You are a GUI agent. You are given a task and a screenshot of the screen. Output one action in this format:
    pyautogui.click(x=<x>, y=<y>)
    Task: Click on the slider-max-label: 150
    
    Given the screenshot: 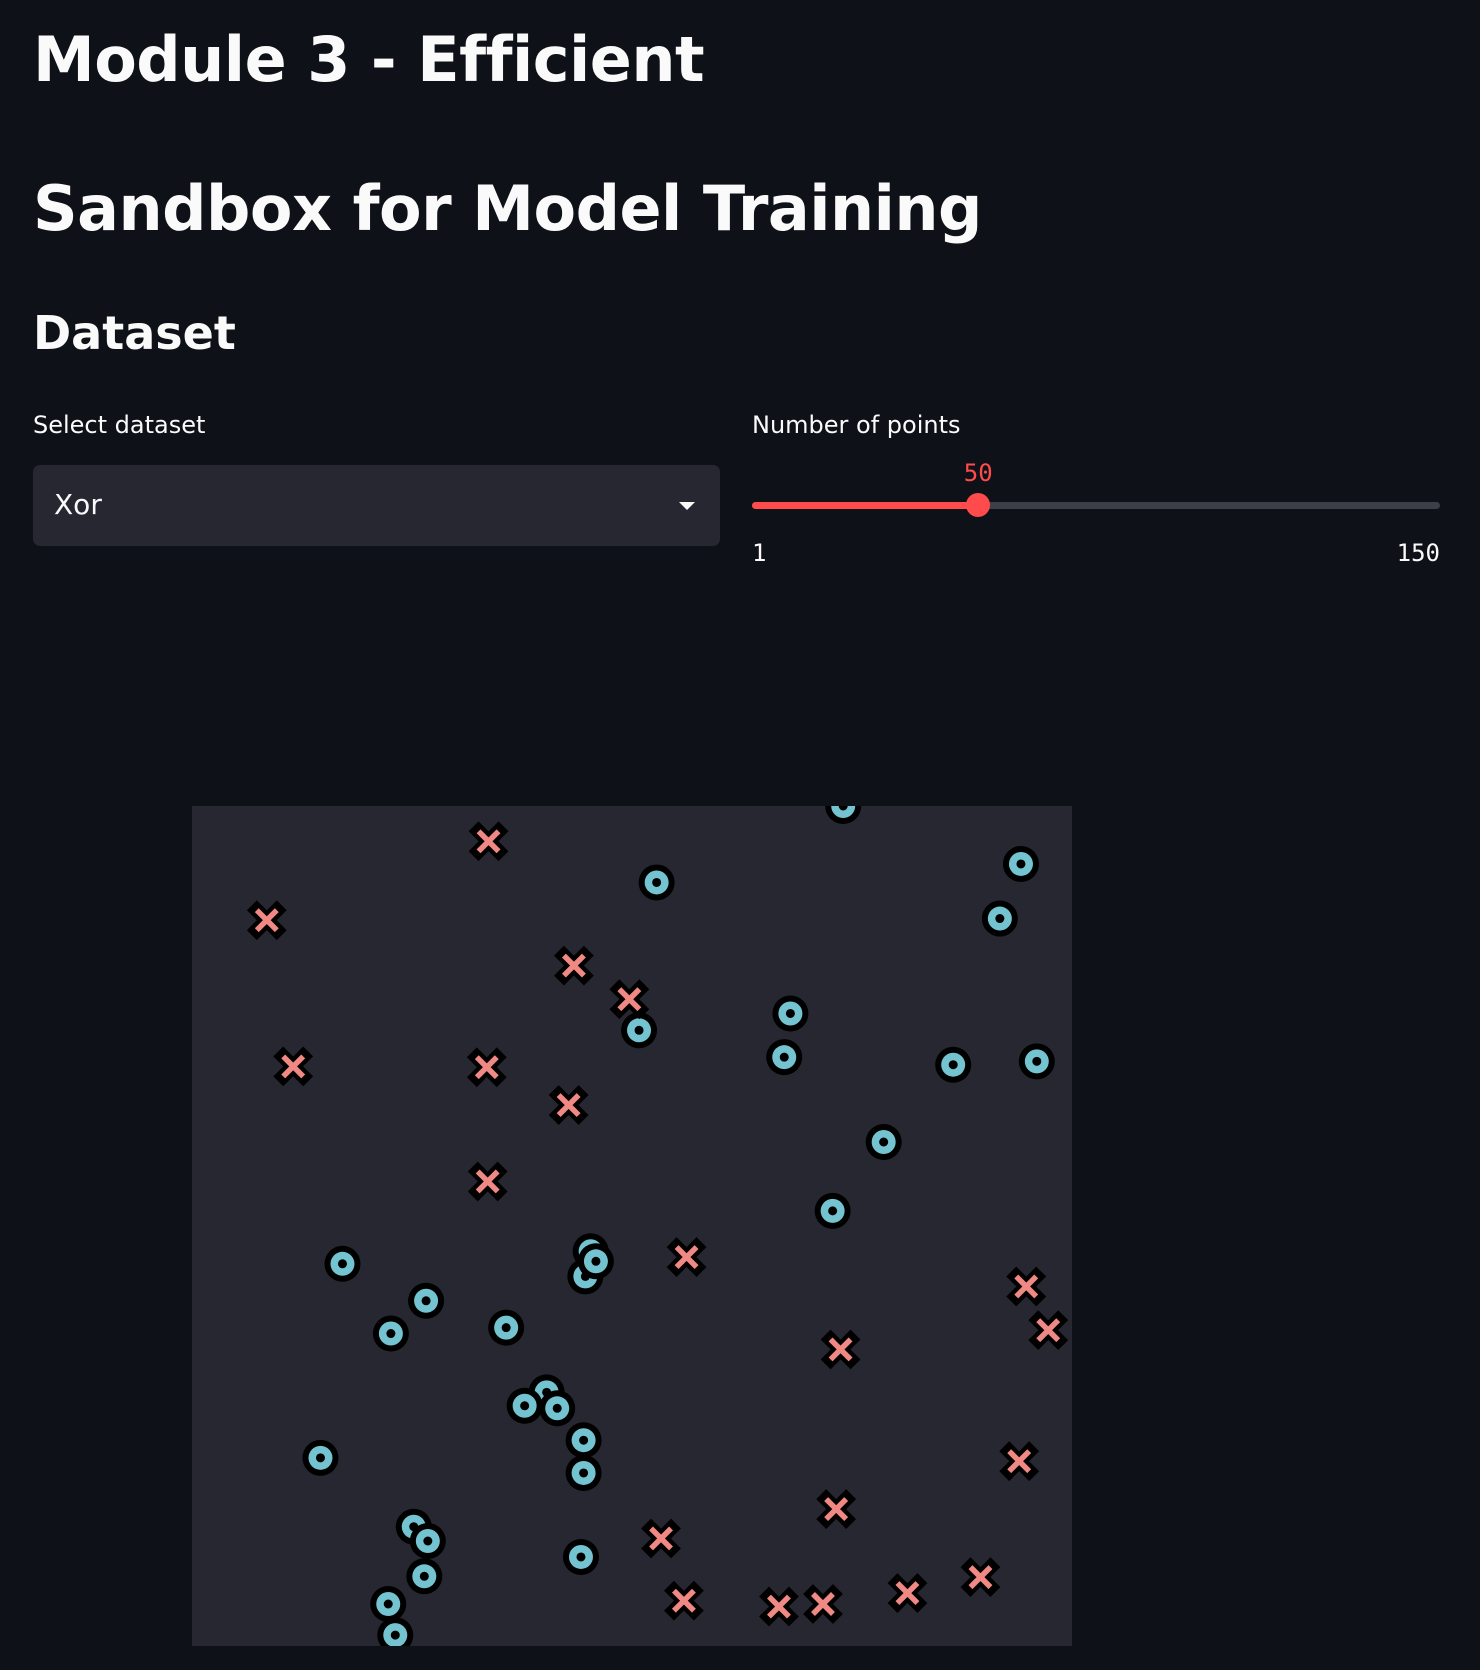 What is the action you would take?
    pyautogui.click(x=1418, y=553)
    